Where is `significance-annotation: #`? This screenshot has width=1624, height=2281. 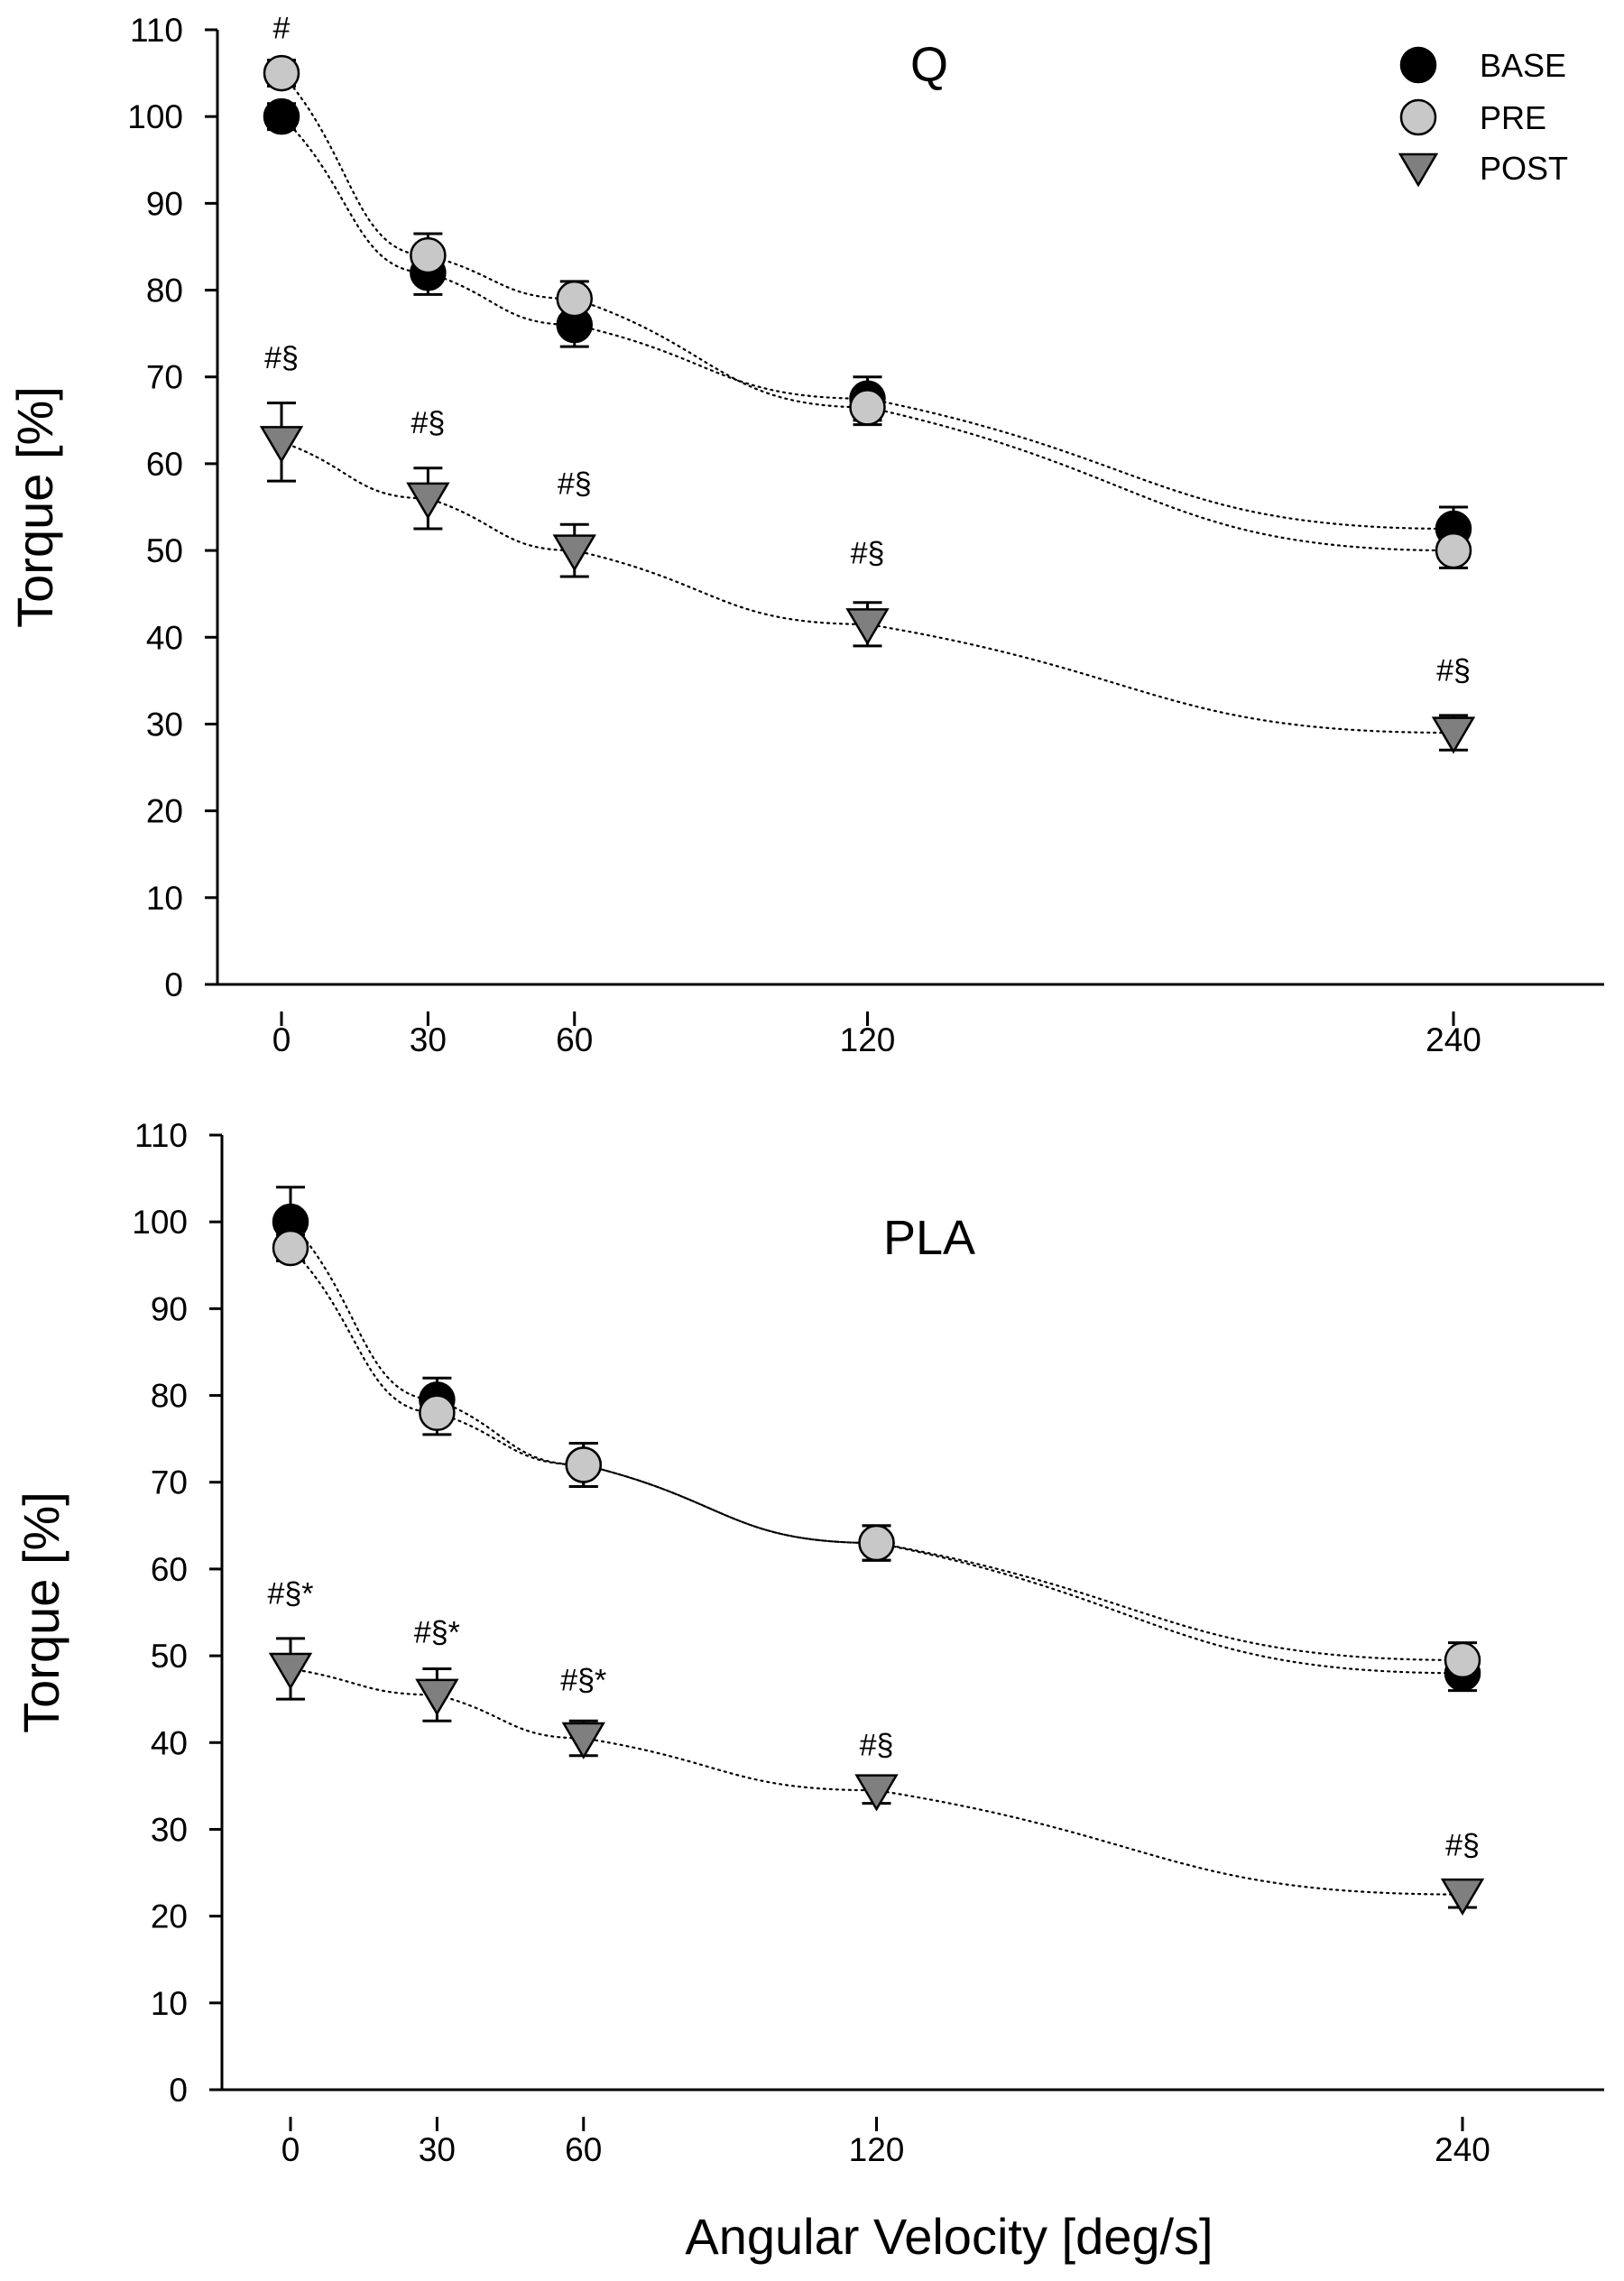 significance-annotation: # is located at coordinates (282, 29).